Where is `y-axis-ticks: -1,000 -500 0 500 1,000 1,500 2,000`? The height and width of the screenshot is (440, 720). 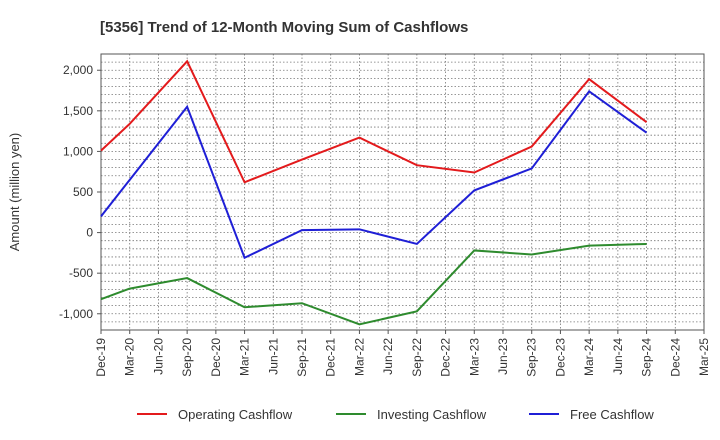
y-axis-ticks: -1,000 -500 0 500 1,000 1,500 2,000 is located at coordinates (80, 192).